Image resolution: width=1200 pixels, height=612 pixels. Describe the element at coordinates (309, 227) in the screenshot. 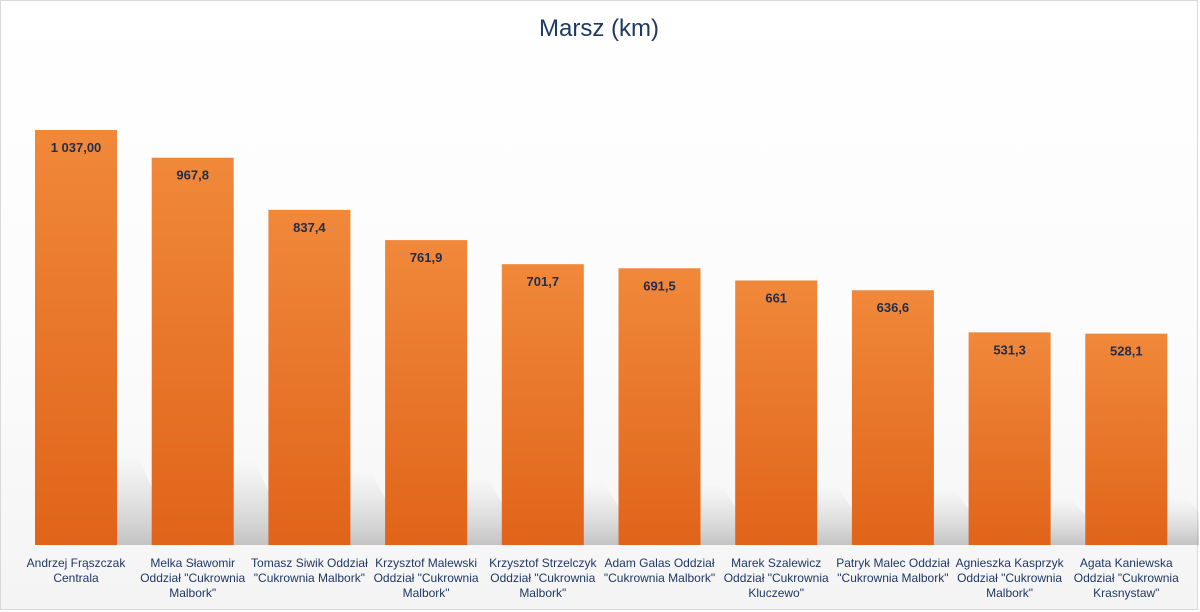

I see `data-label: 837,4` at that location.